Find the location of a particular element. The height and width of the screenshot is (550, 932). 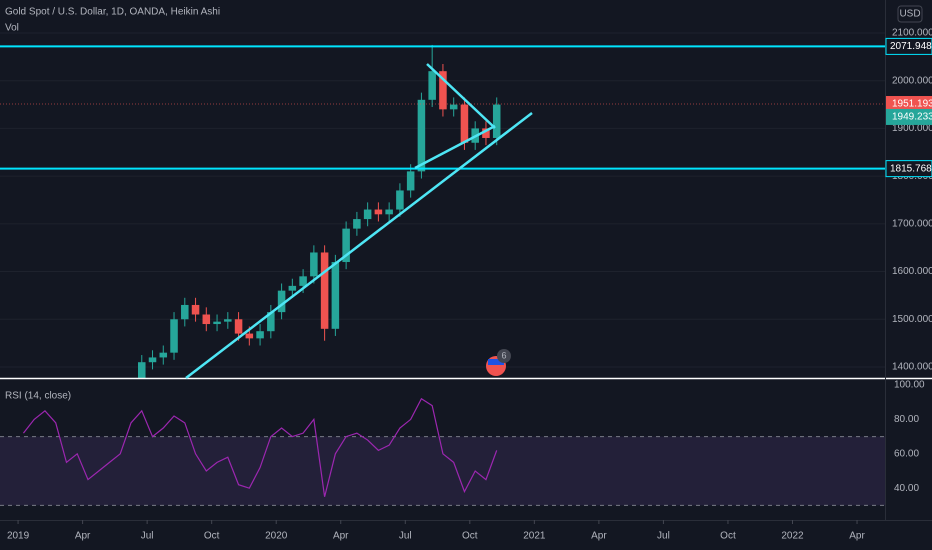

y-tick-label: 1600.000 is located at coordinates (912, 271).